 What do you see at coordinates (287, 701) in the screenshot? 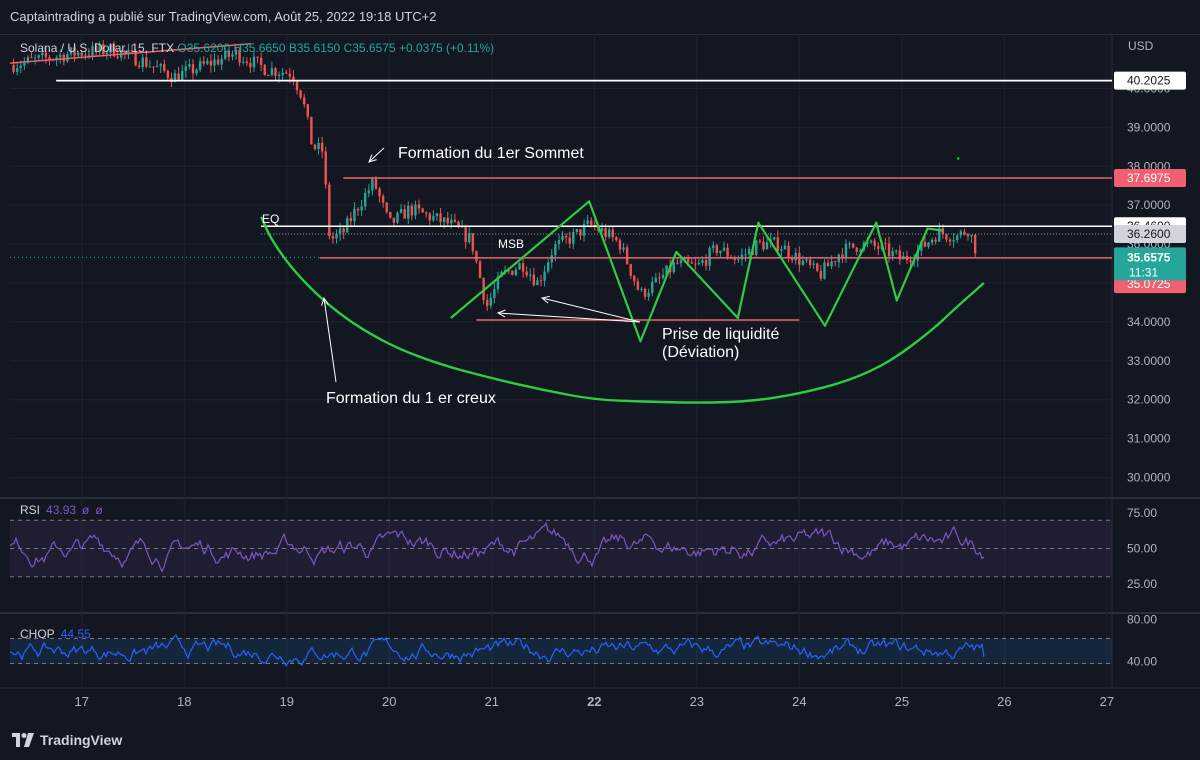
I see `x-tick-label: 19` at bounding box center [287, 701].